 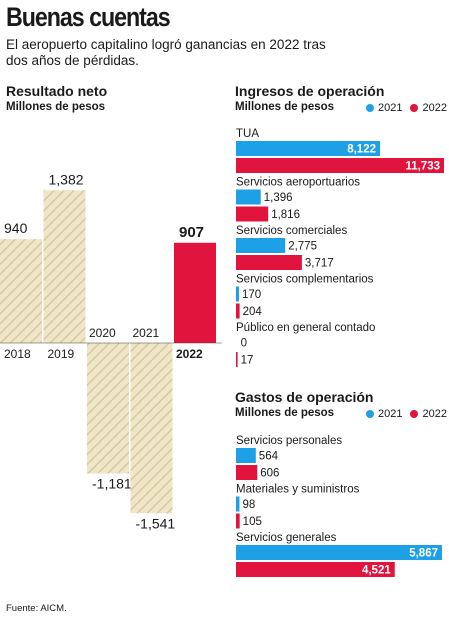 What do you see at coordinates (406, 414) in the screenshot?
I see `expenses-legend: 2021 2022` at bounding box center [406, 414].